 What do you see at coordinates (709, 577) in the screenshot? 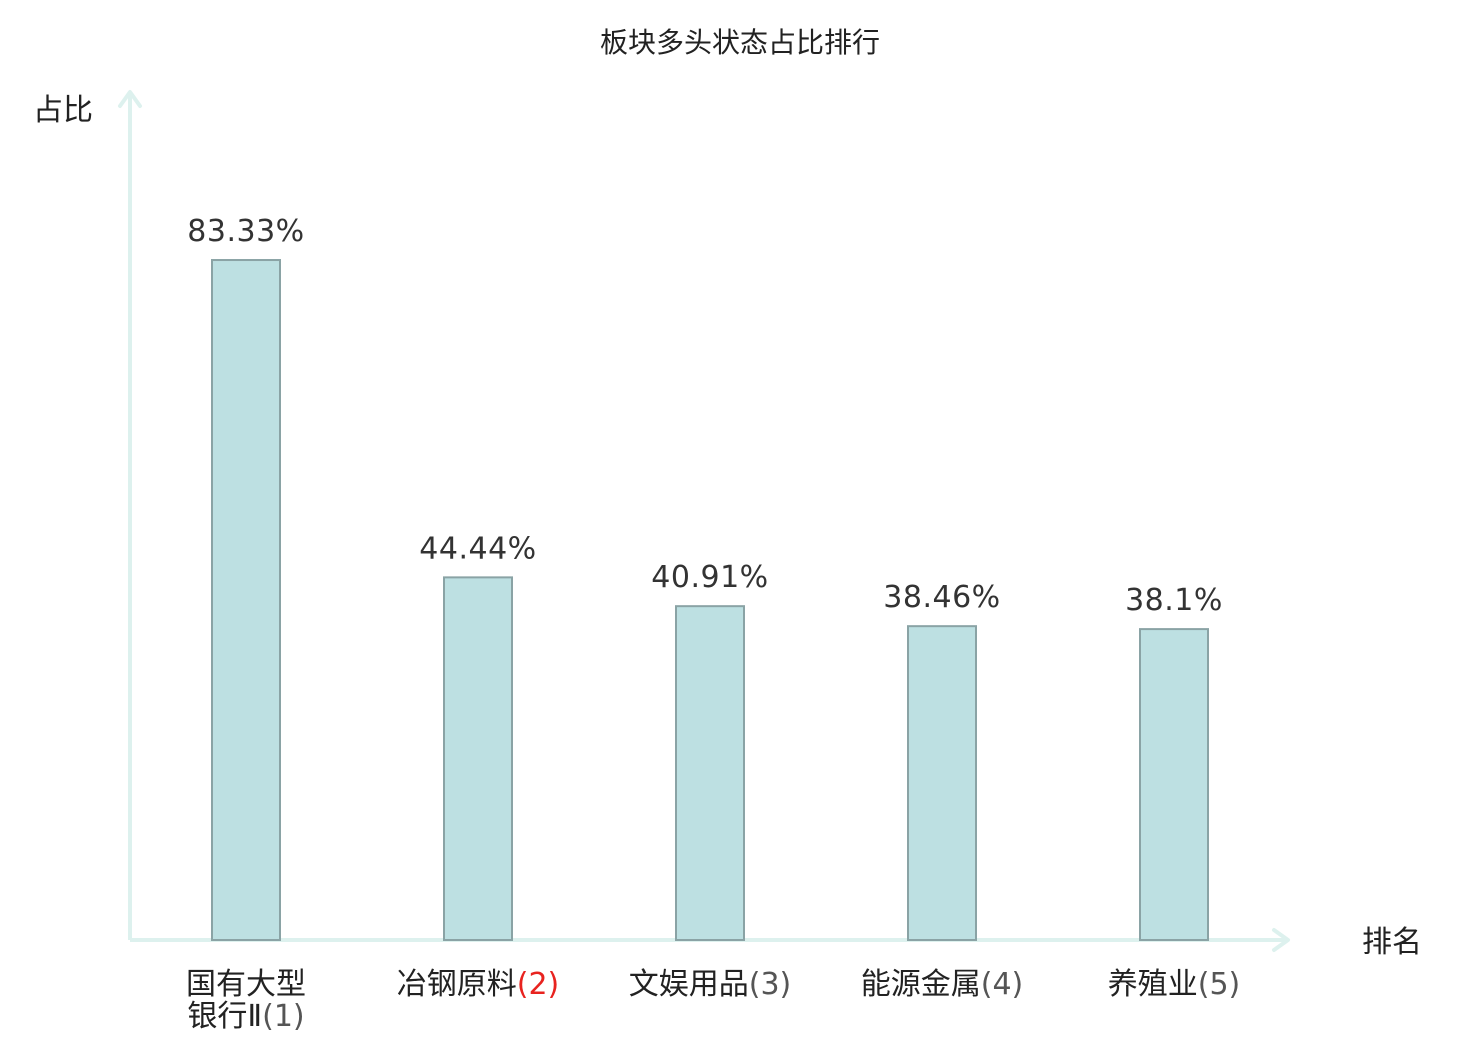
I see `data-label: 40.91%` at bounding box center [709, 577].